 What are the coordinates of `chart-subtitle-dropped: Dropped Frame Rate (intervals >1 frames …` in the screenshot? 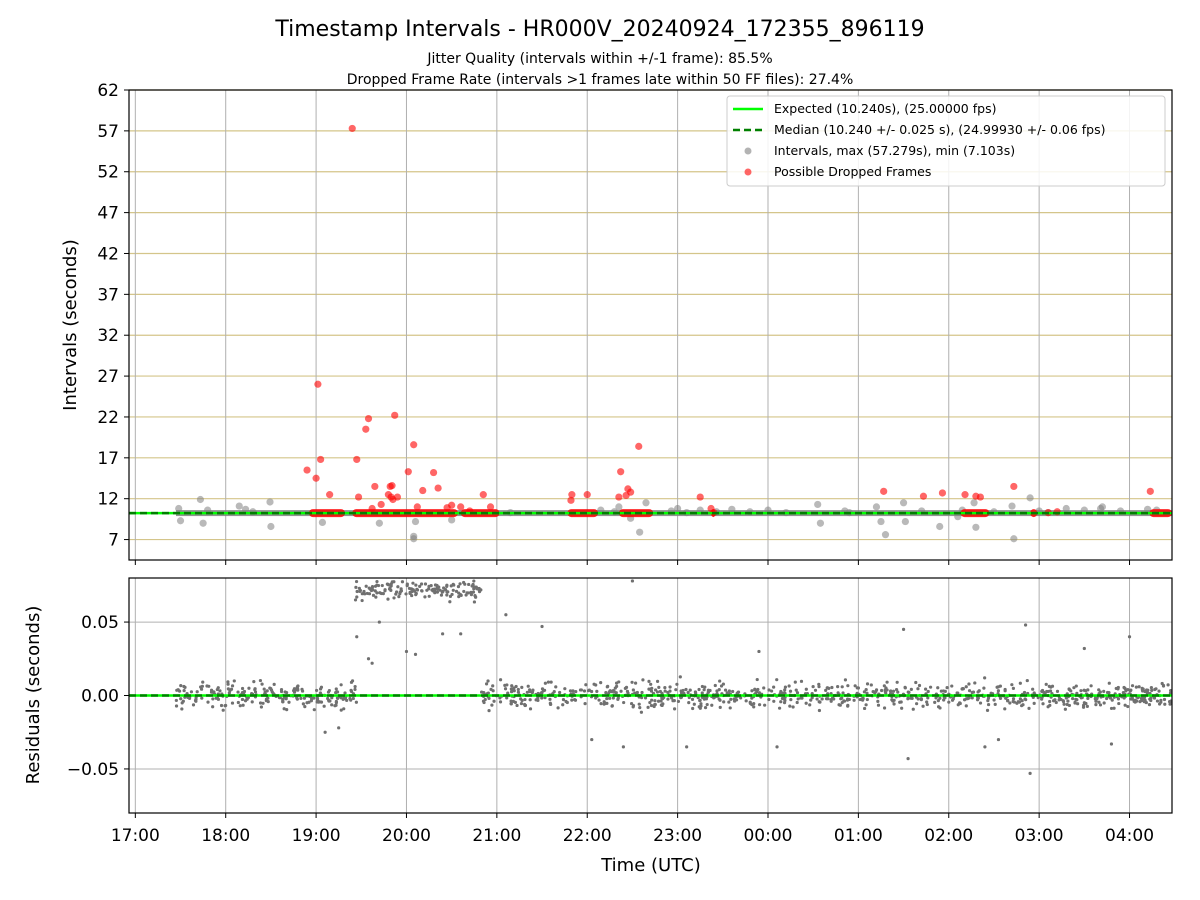 It's located at (600, 80).